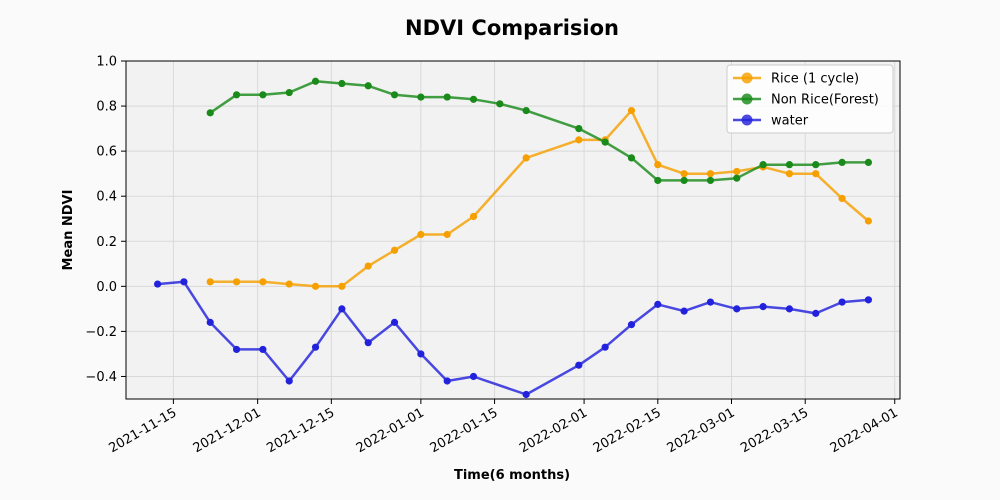 The width and height of the screenshot is (1000, 500). I want to click on legend-box, so click(810, 99).